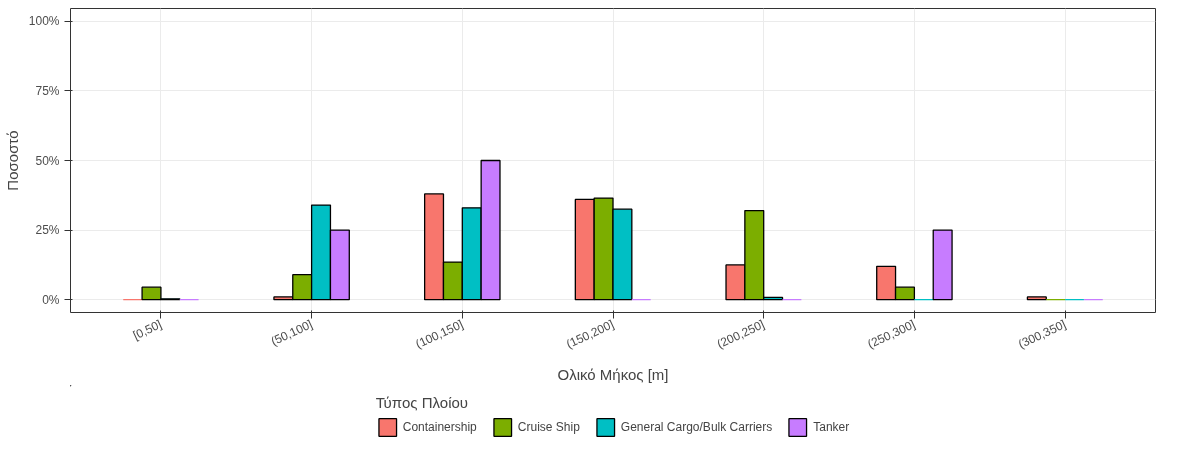 The width and height of the screenshot is (1177, 455). I want to click on legend-label: General Cargo/Bulk Carriers, so click(696, 427).